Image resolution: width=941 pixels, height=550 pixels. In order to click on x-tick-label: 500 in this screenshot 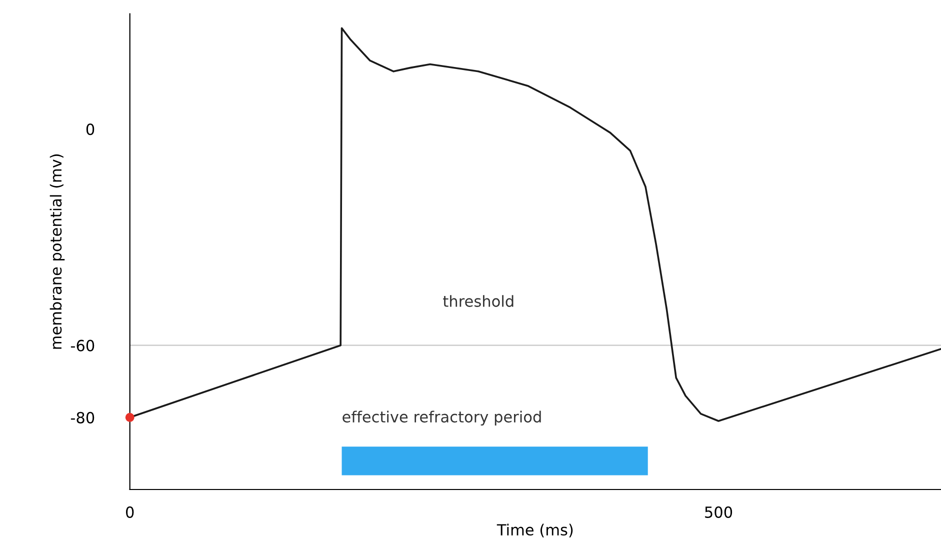, I will do `click(718, 512)`.